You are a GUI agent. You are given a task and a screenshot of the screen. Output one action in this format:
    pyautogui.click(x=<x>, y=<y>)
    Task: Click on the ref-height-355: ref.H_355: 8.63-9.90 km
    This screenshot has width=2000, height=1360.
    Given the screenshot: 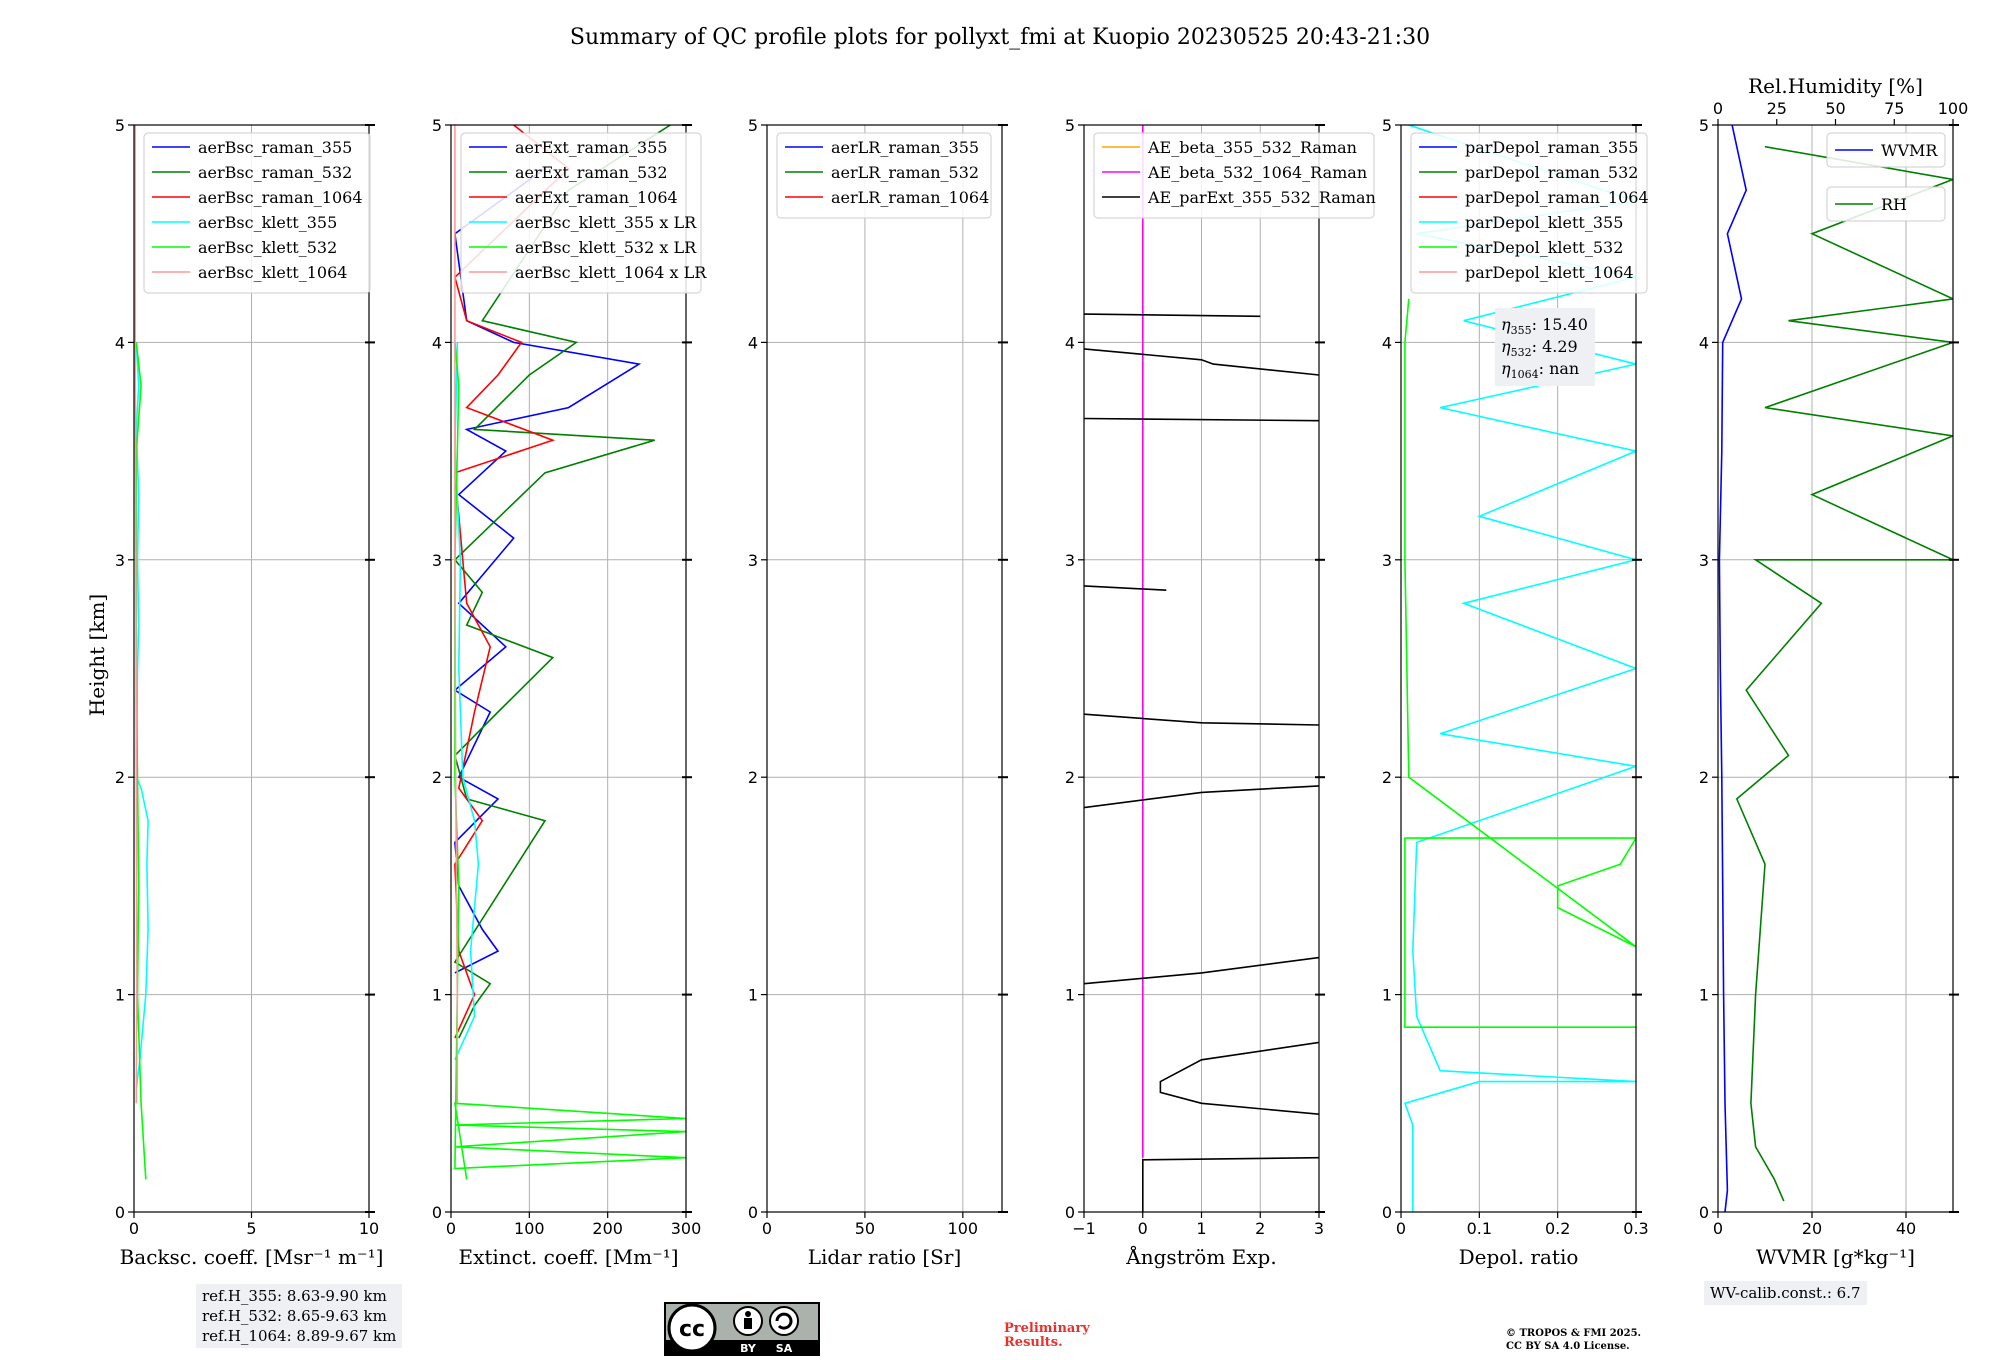 What is the action you would take?
    pyautogui.click(x=294, y=1296)
    